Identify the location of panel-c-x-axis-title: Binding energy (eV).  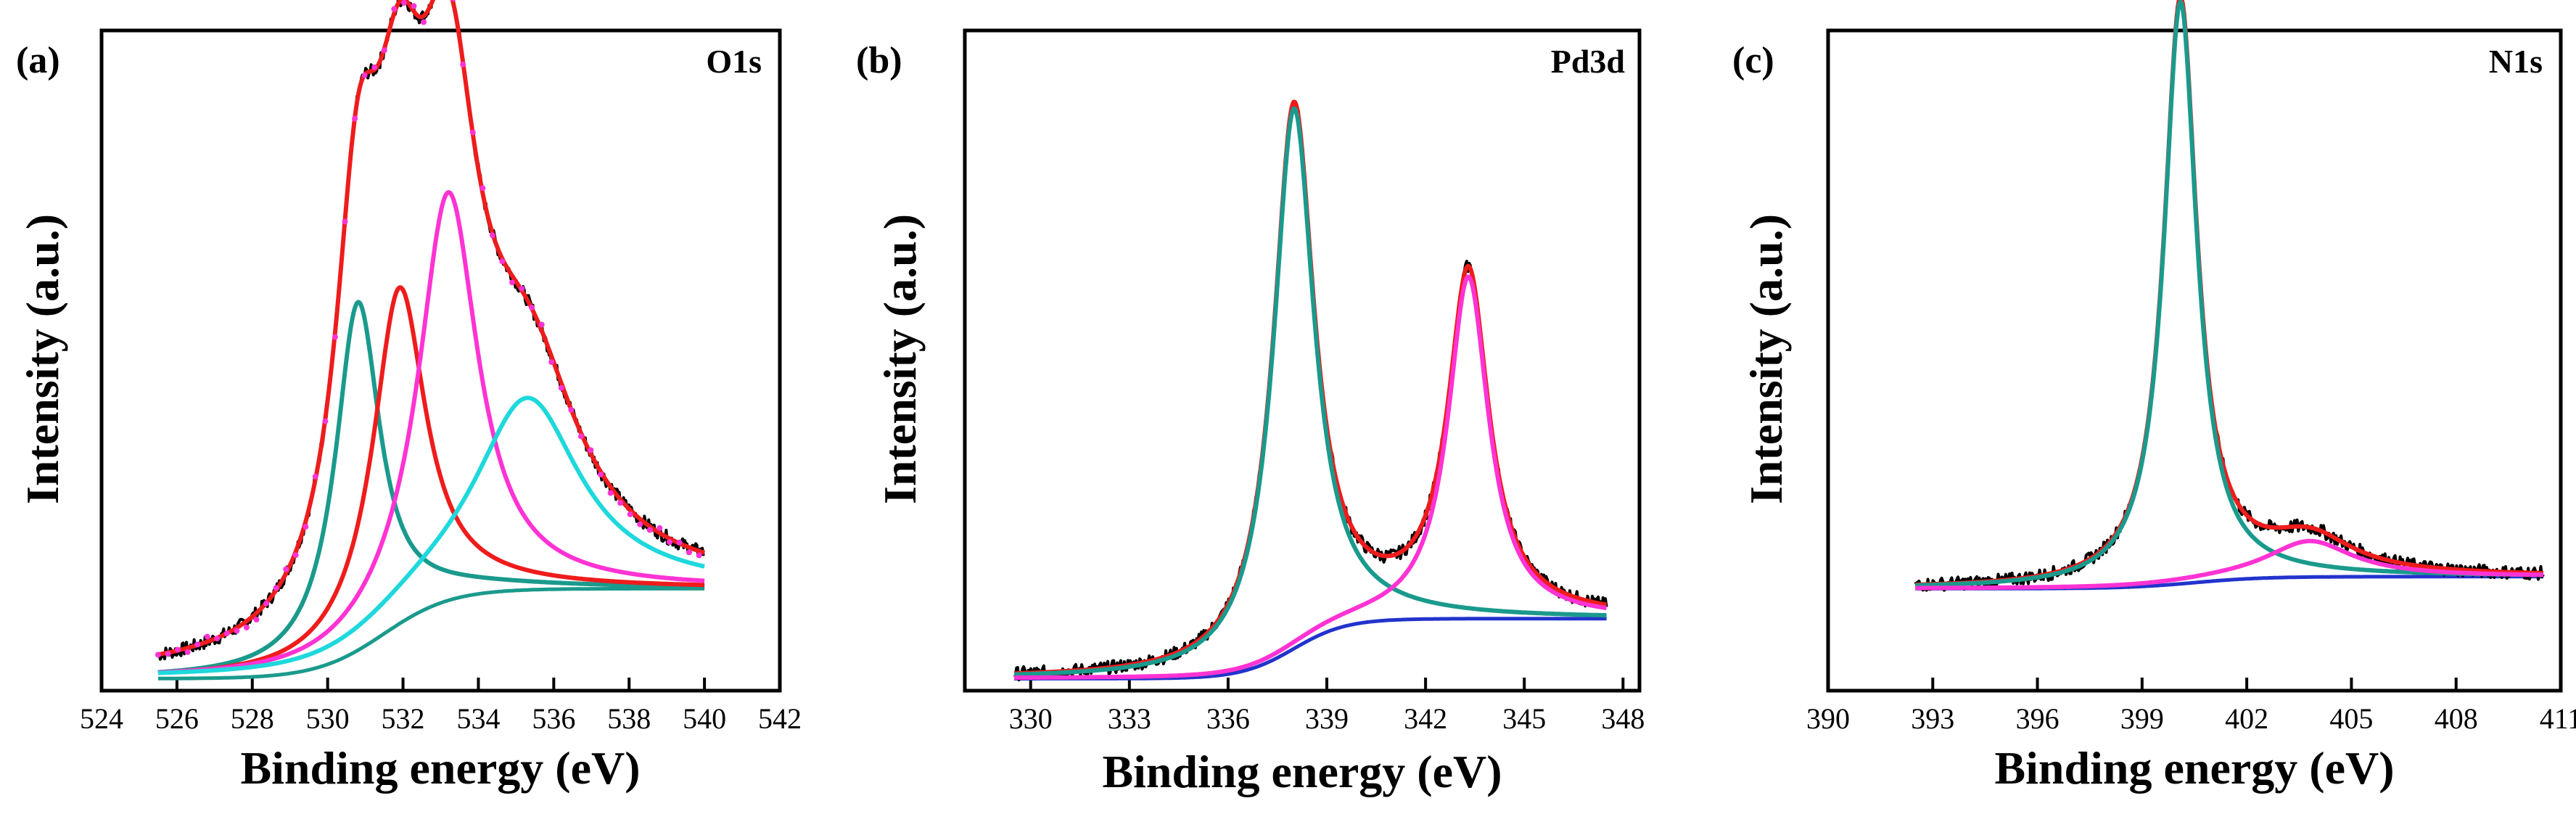
(2194, 768).